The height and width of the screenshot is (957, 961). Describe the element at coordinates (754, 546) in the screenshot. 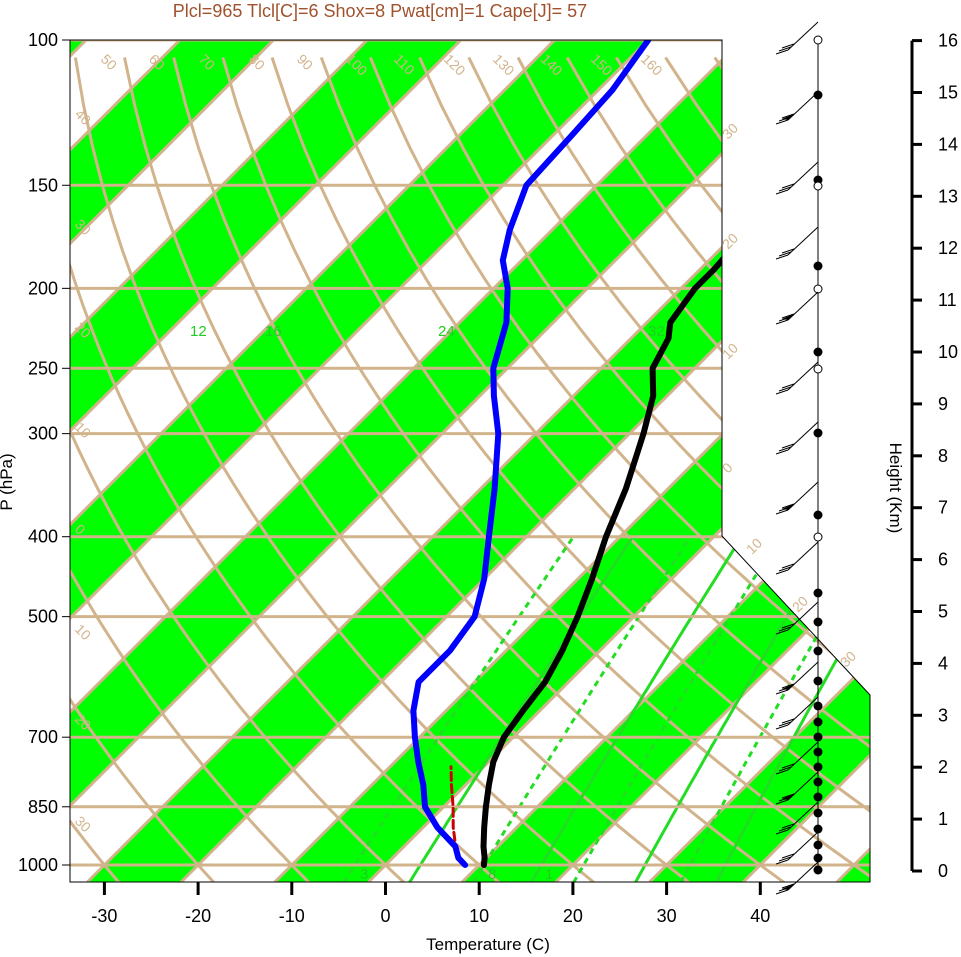

I see `isotherm-label: 10` at that location.